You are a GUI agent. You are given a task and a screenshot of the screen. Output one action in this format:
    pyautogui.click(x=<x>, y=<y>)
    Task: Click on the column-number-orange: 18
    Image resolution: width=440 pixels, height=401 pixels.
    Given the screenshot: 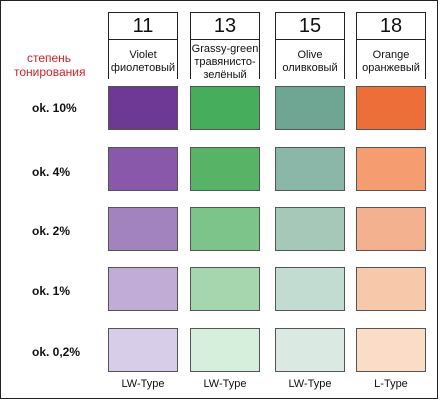 What is the action you would take?
    pyautogui.click(x=391, y=26)
    